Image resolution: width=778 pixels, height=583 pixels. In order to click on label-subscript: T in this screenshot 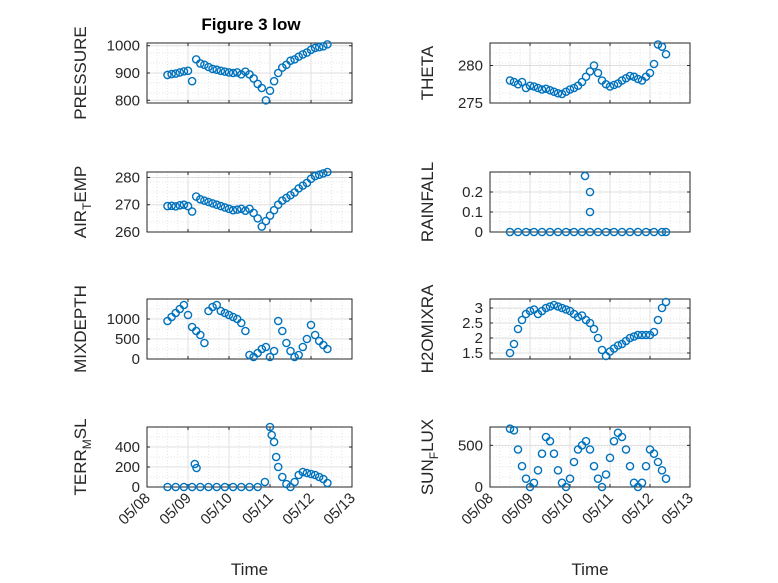, I will do `click(87, 206)`.